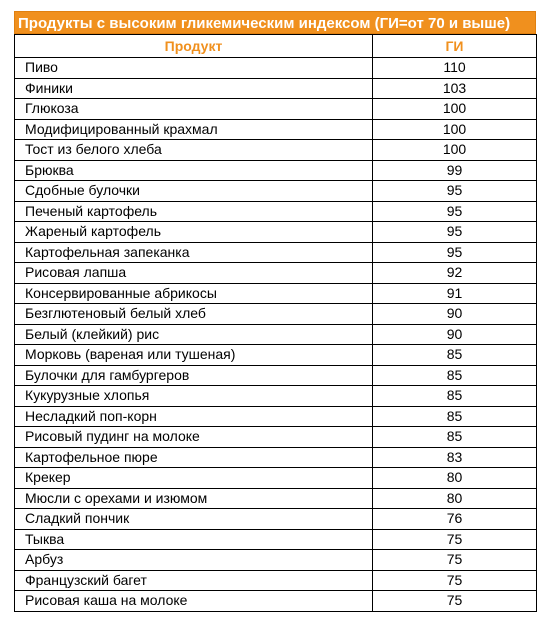 This screenshot has width=550, height=624. Describe the element at coordinates (193, 314) in the screenshot. I see `product-name-cell: Безглютеновый белый хлеб` at that location.